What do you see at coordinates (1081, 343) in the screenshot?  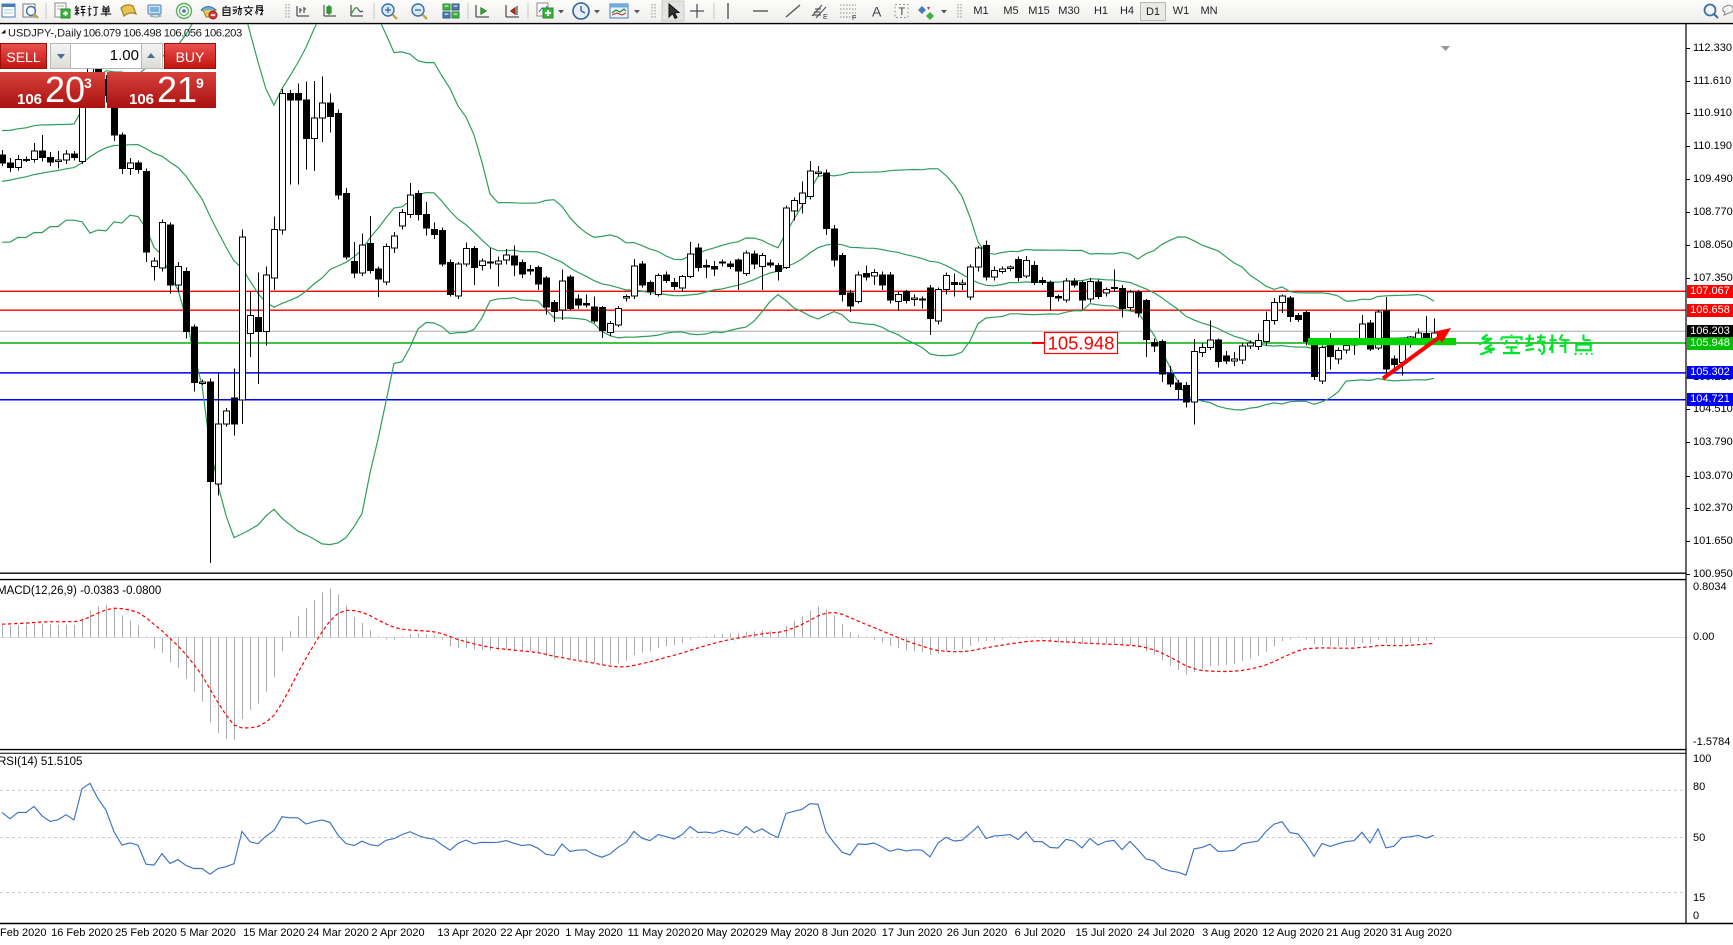 I see `svg-text: 105.948` at bounding box center [1081, 343].